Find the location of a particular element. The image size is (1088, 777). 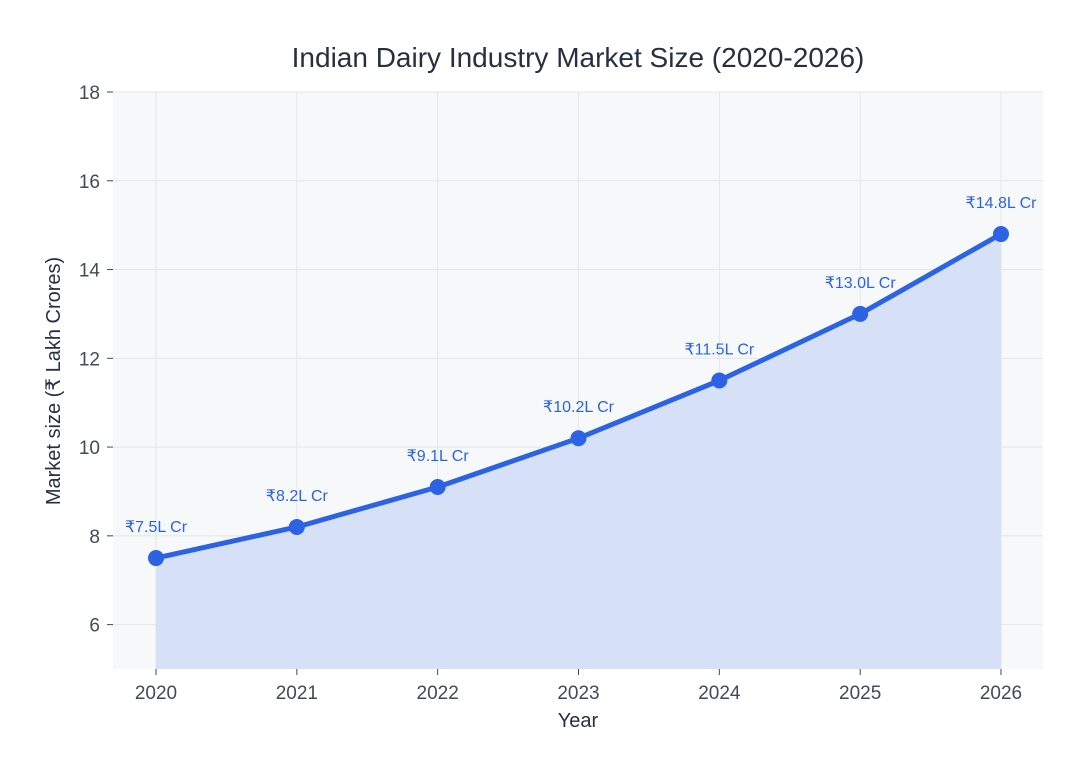

y-tick-label: 6 is located at coordinates (94, 626).